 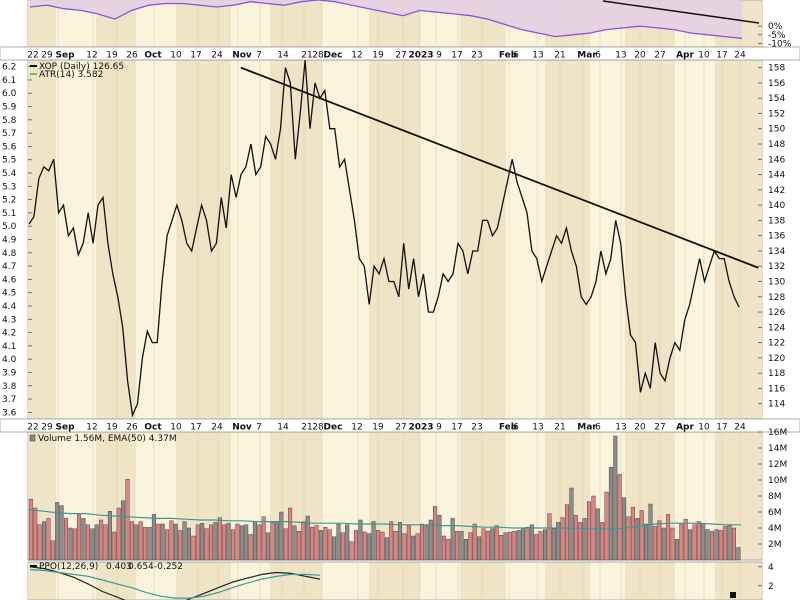 I want to click on upper-indicator-panel: 0%-5%-10%, so click(x=410, y=25).